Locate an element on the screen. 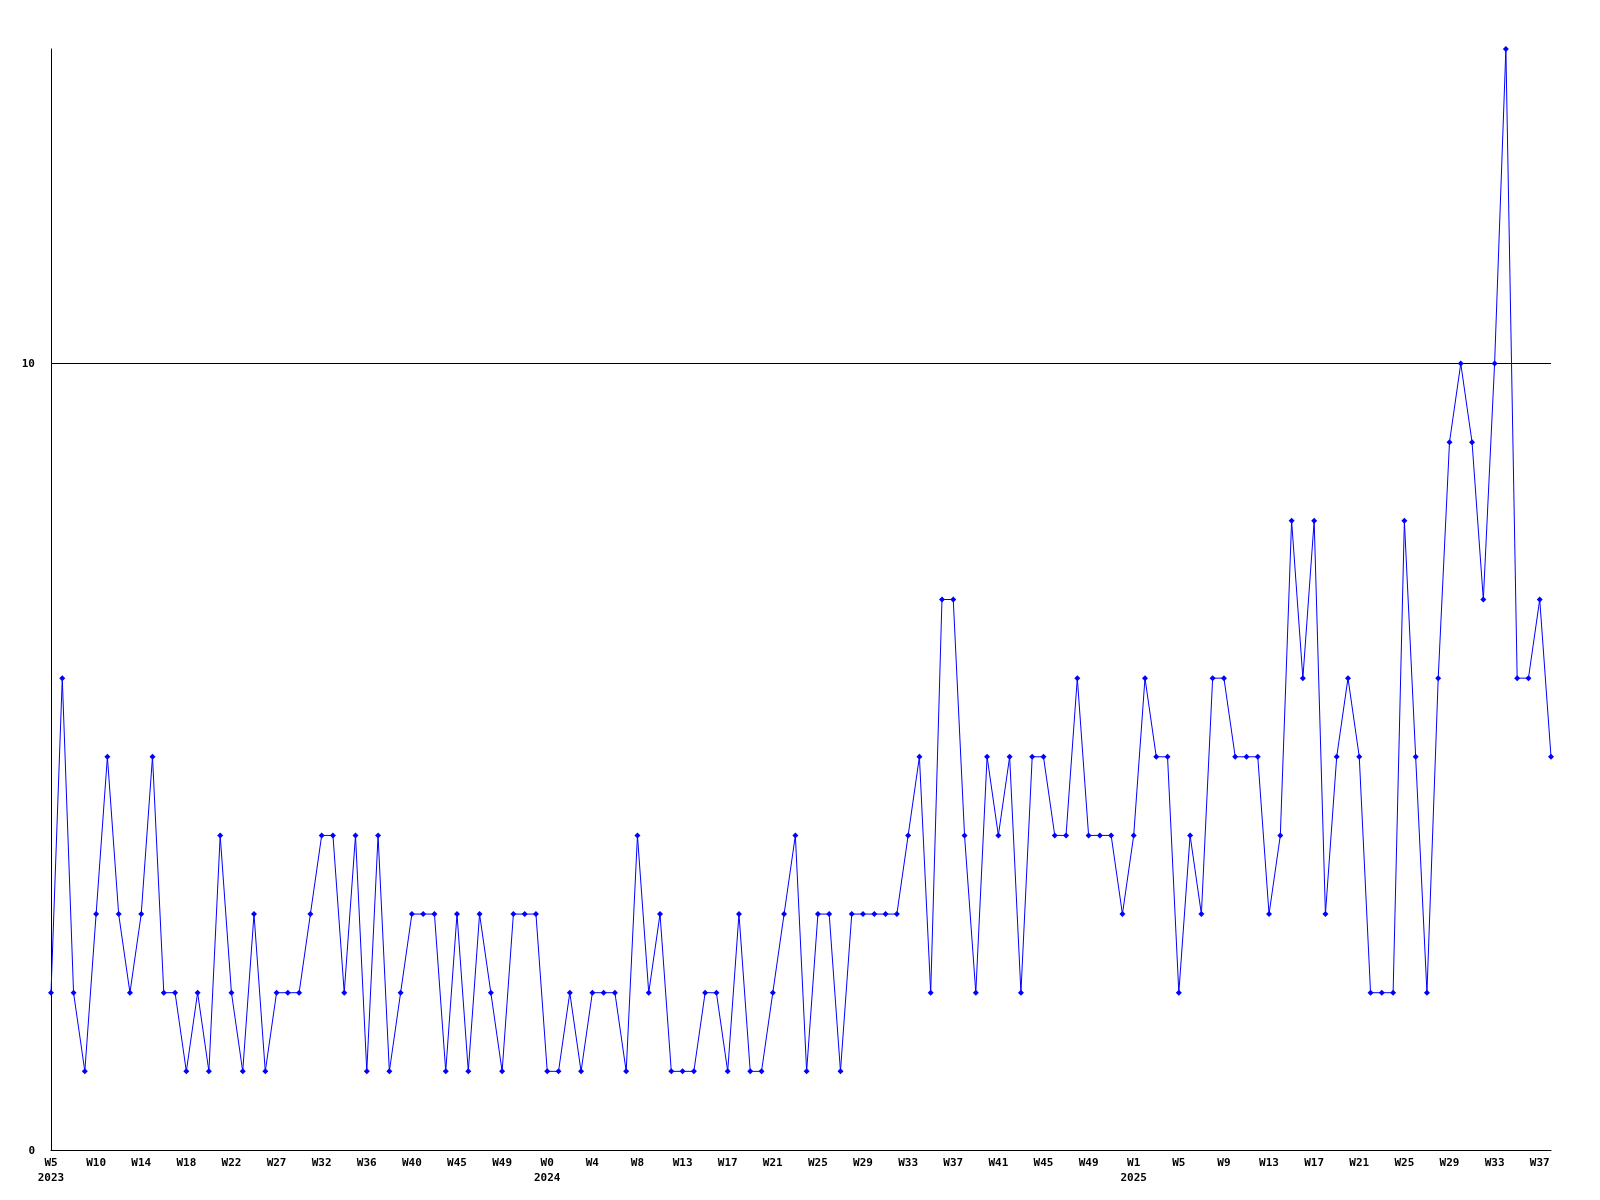 The image size is (1600, 1200). x-tick-label: W18 is located at coordinates (186, 1162).